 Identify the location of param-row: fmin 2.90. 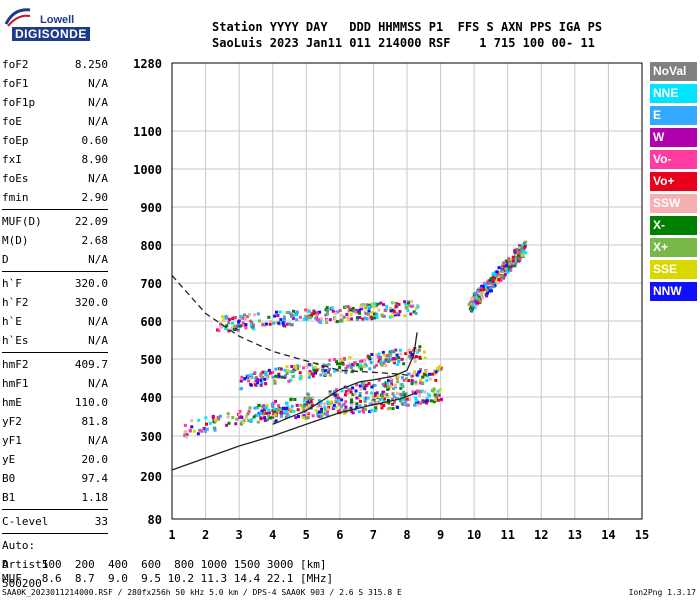
(55, 197).